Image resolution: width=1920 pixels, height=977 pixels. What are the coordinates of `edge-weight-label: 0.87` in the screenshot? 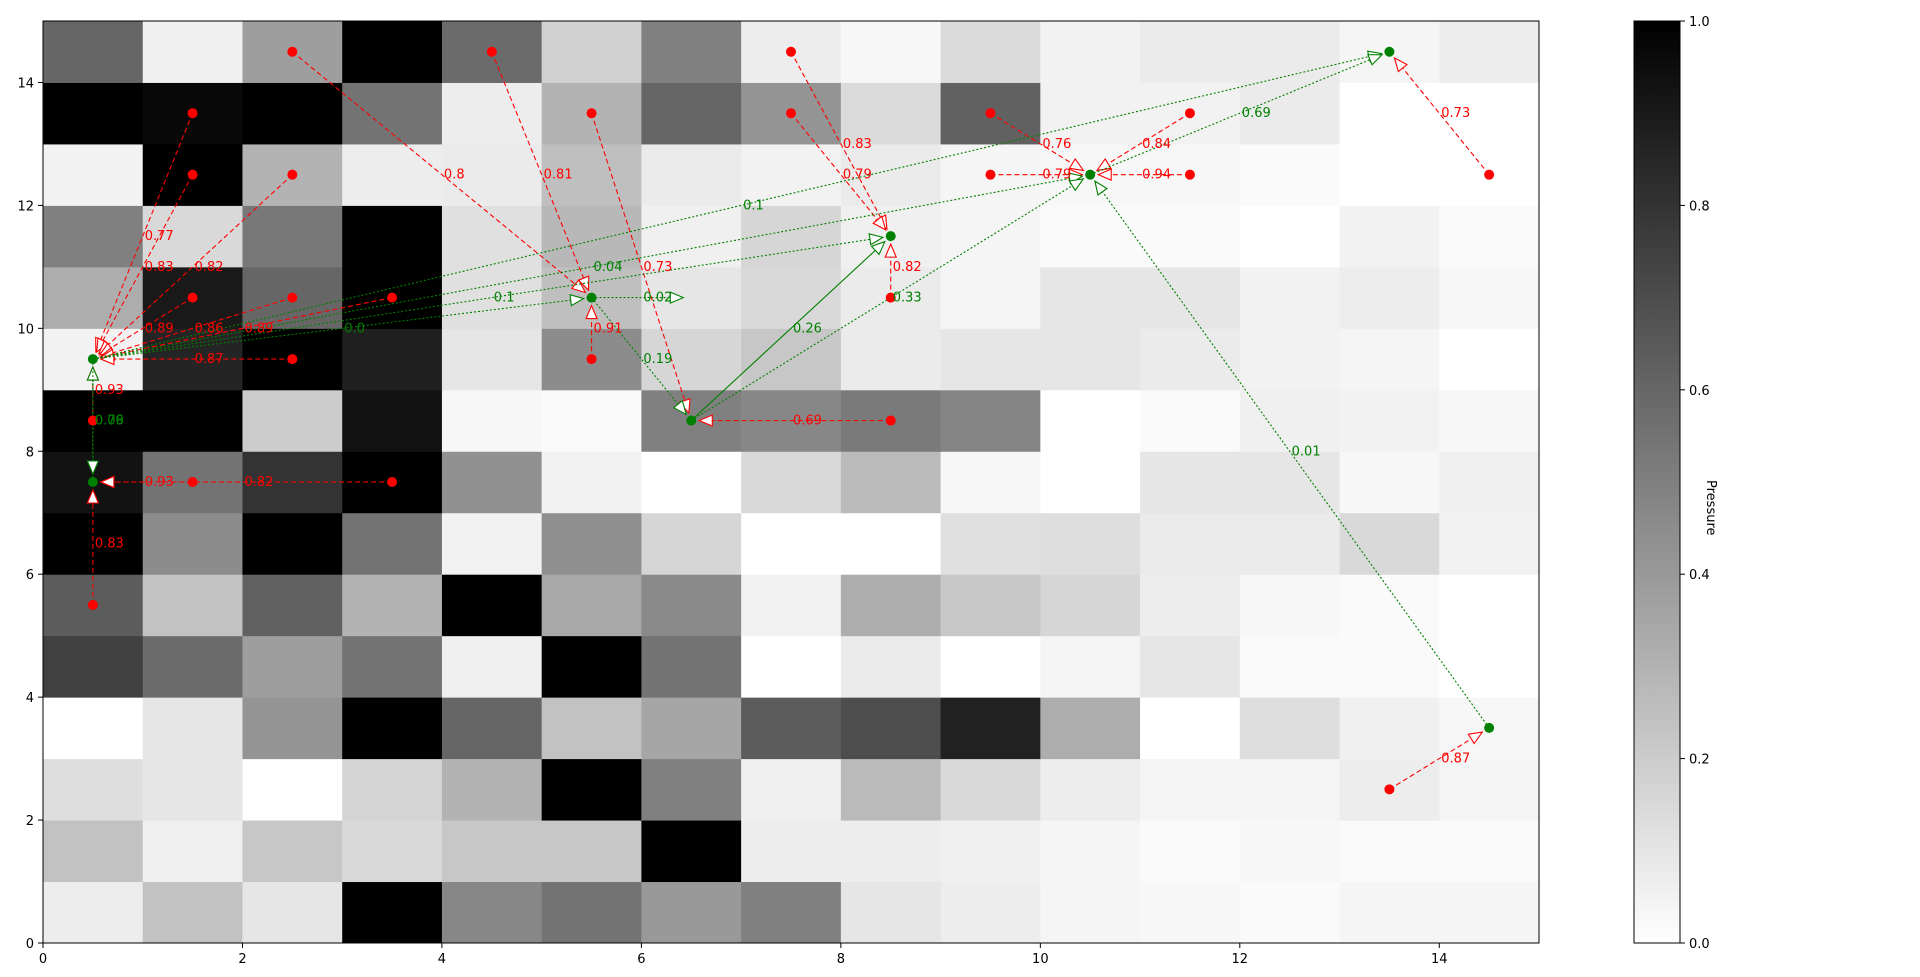 It's located at (209, 359).